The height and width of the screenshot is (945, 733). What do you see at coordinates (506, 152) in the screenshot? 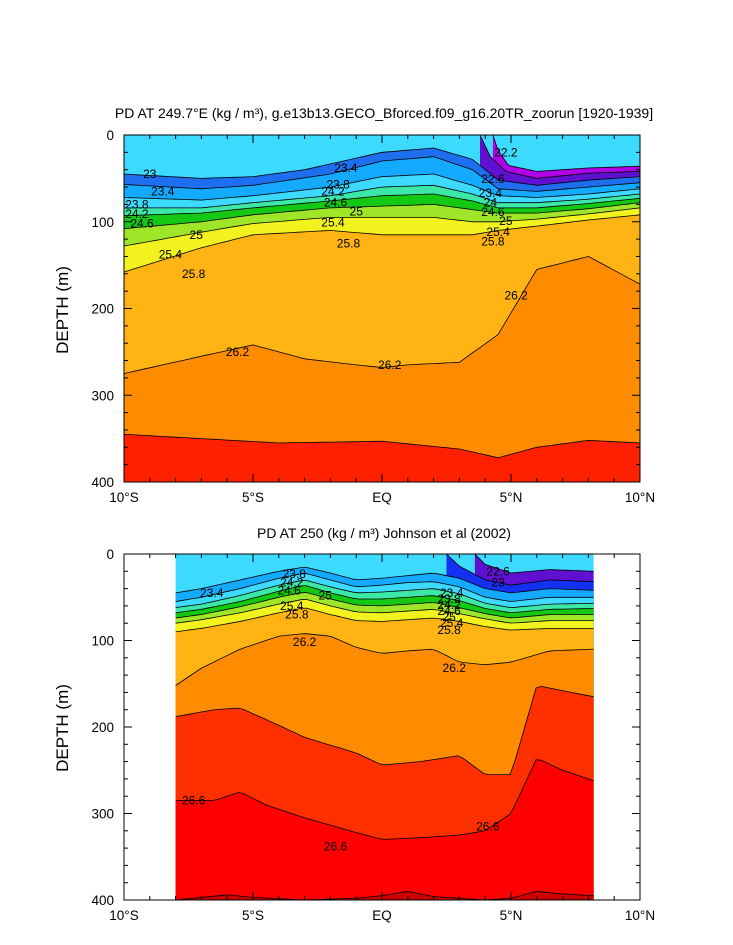
I see `contour-label: 22.2` at bounding box center [506, 152].